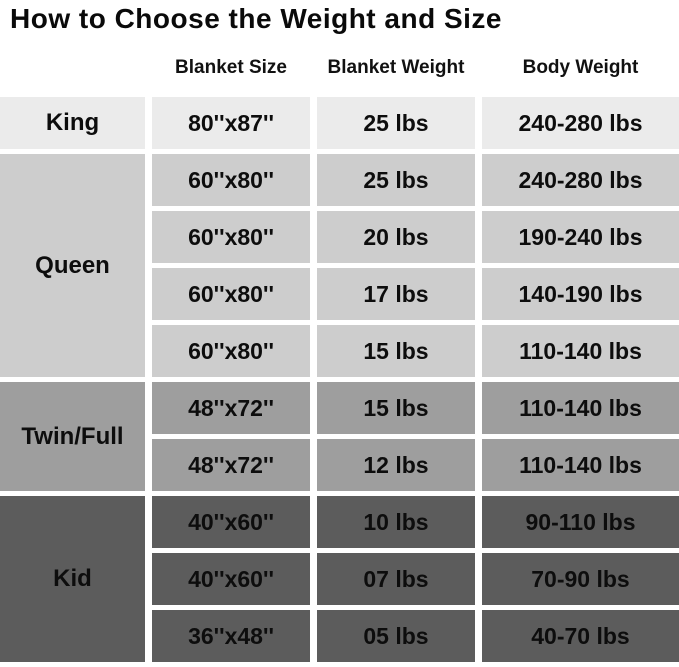 This screenshot has width=679, height=667. I want to click on category-cell-twin-full: Twin/Full, so click(72, 436).